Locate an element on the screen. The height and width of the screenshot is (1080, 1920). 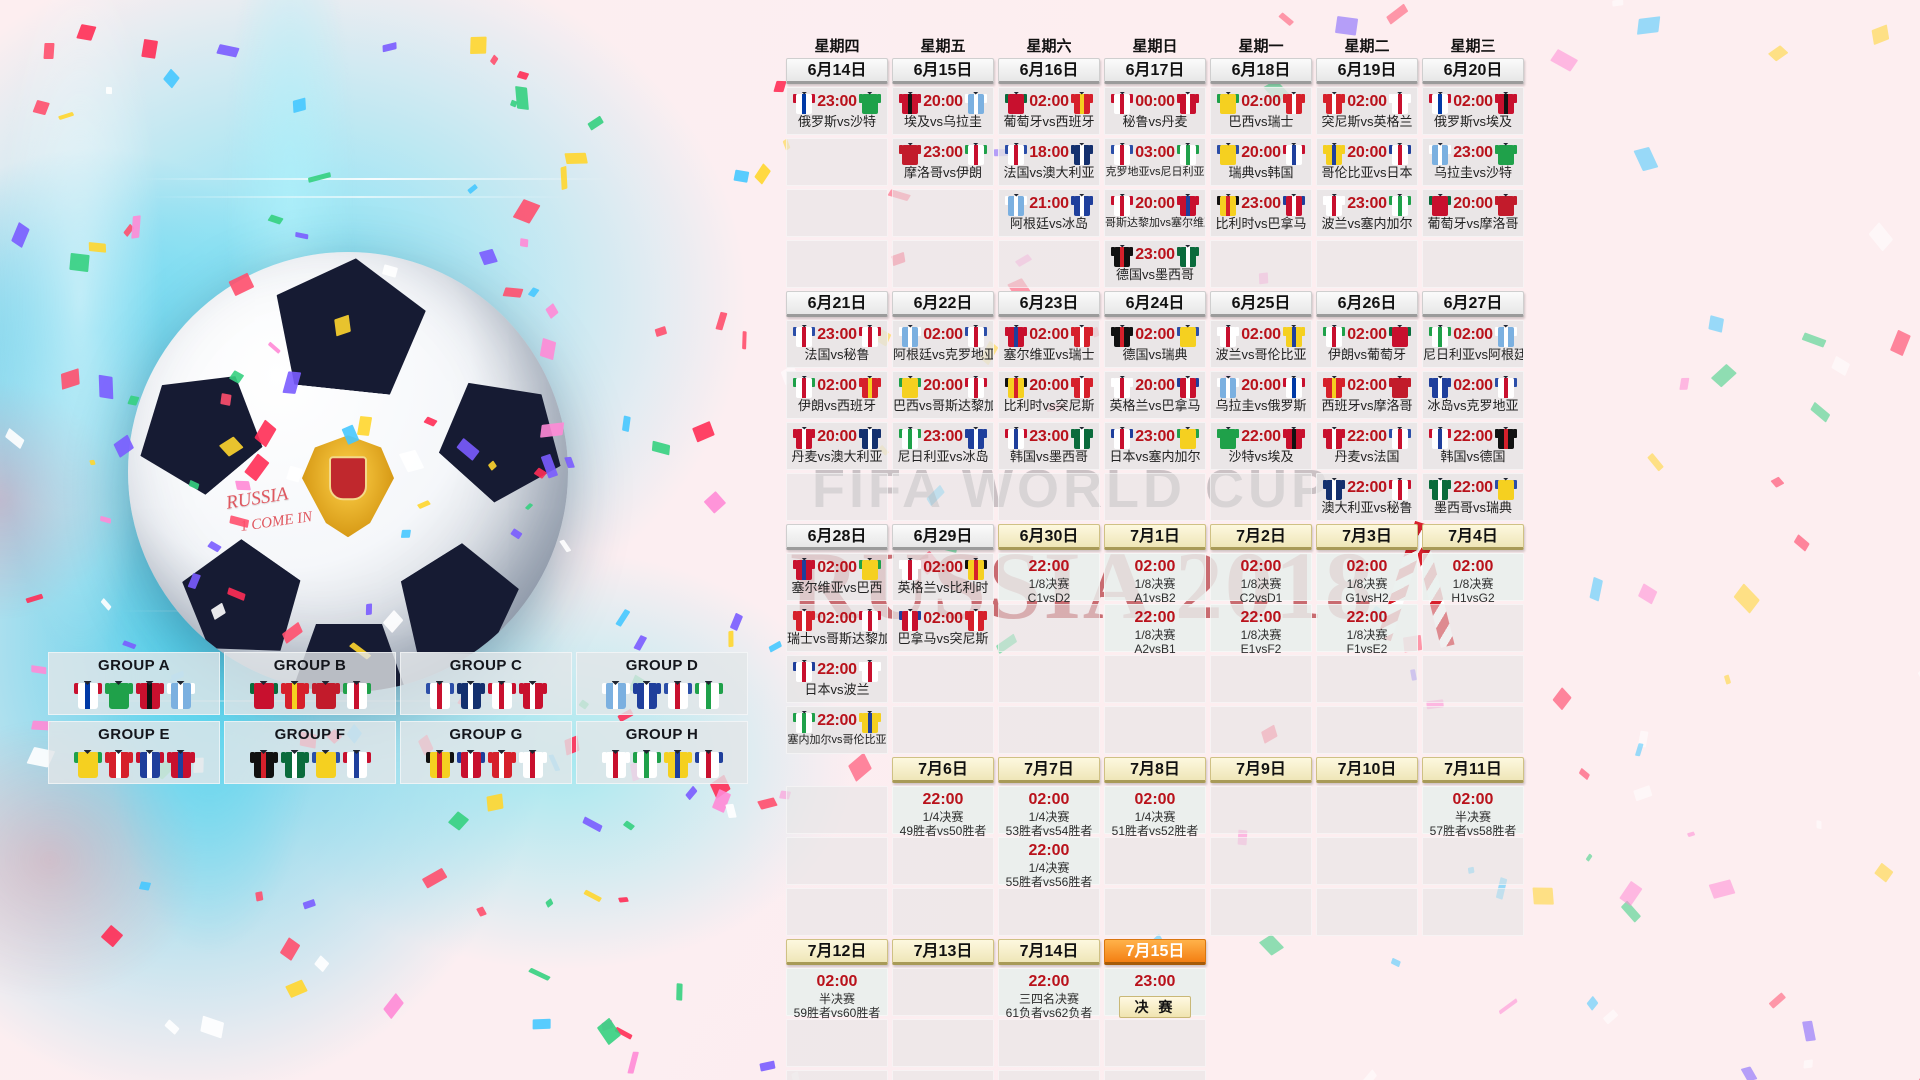
knockout-cell: 22:00 1/4决赛 55胜者vs56胜者 is located at coordinates (1049, 863).